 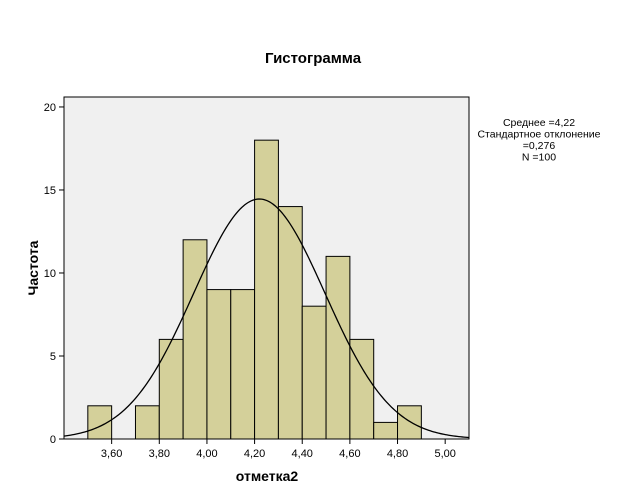 What do you see at coordinates (206, 454) in the screenshot?
I see `x-tick-label: 4,00` at bounding box center [206, 454].